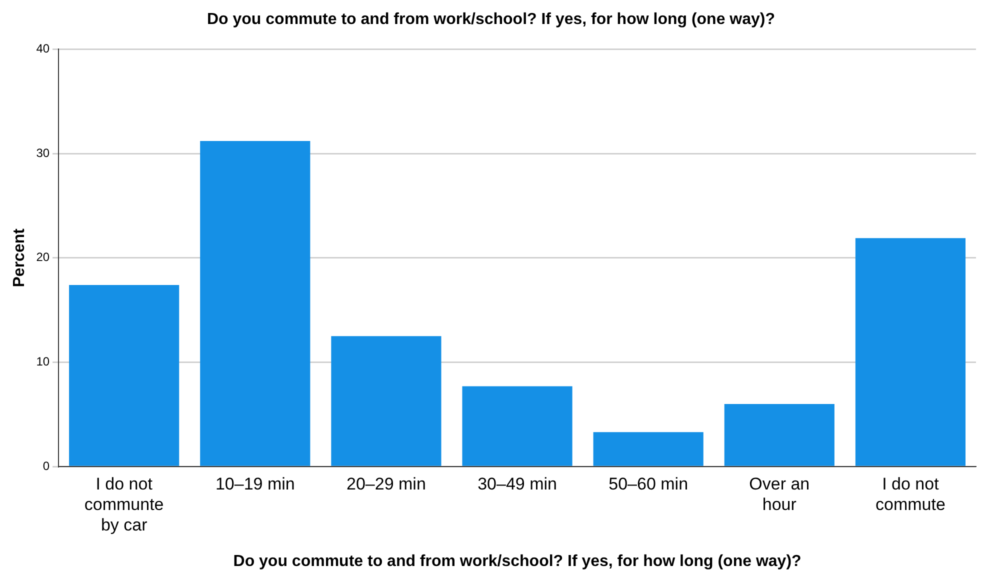 Image resolution: width=990 pixels, height=583 pixels. Describe the element at coordinates (517, 484) in the screenshot. I see `x-tick-label: 30–49 min` at that location.